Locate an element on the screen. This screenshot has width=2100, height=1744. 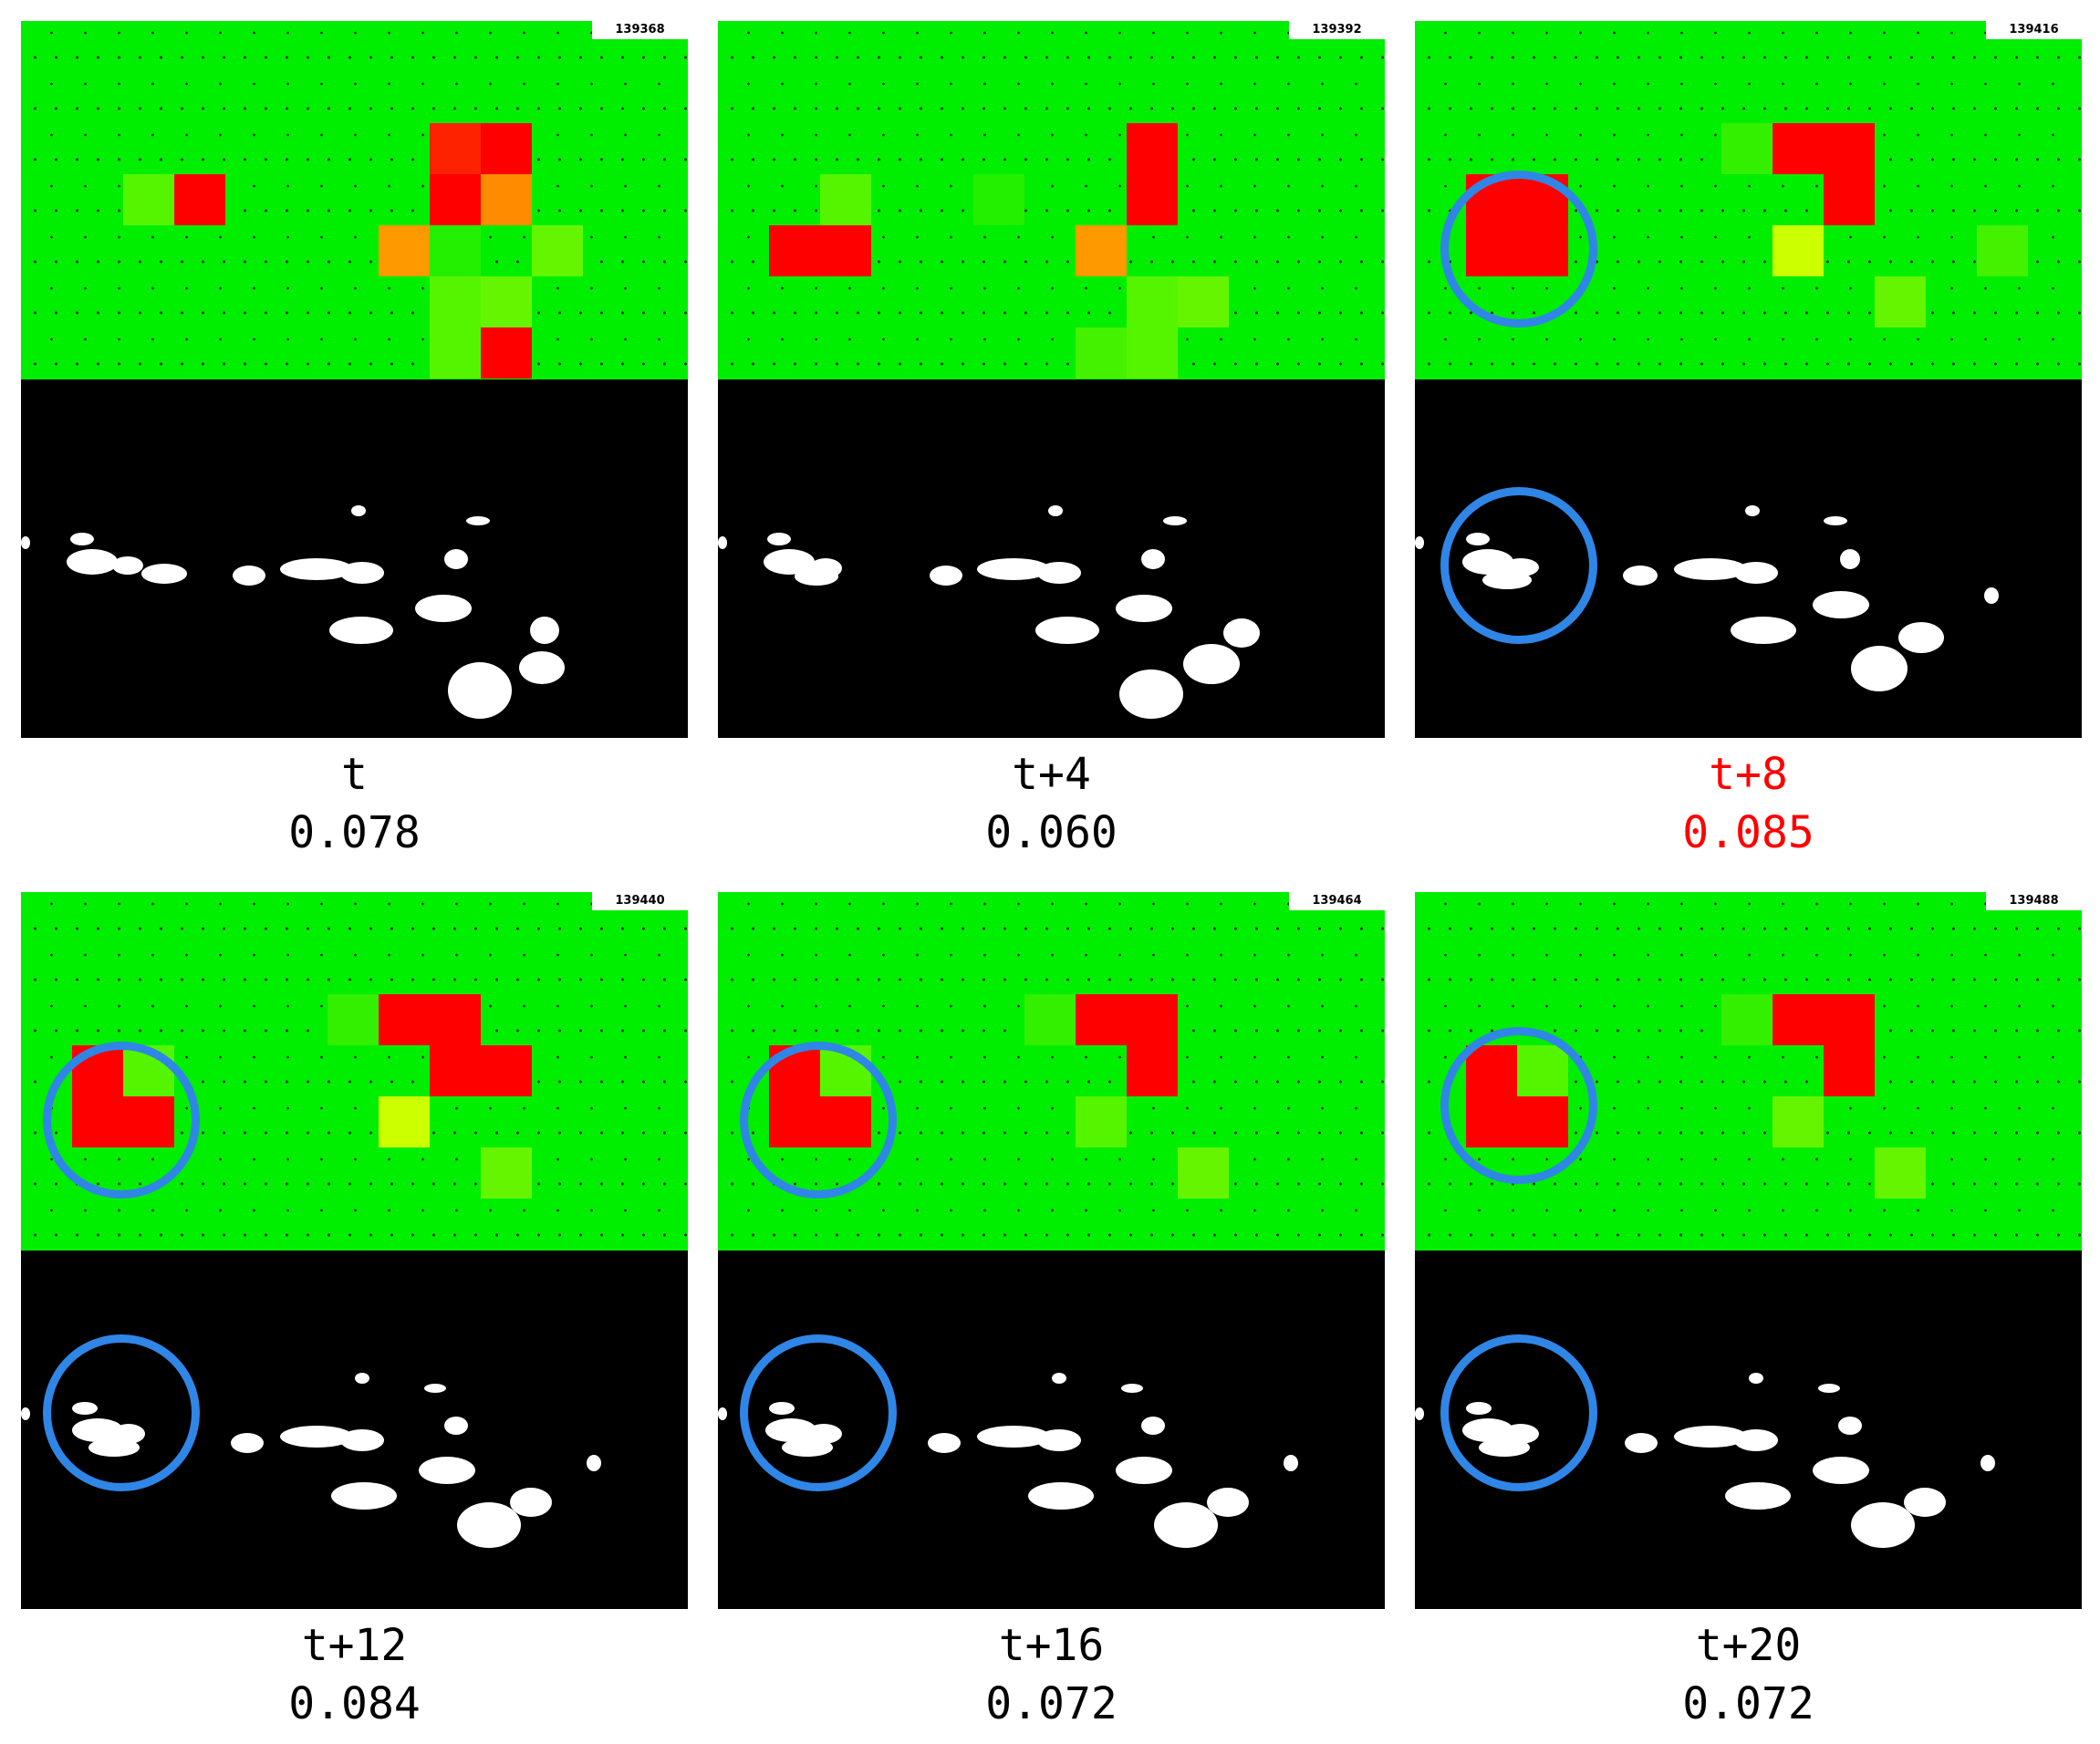
frame-id-label: 139440 is located at coordinates (640, 901).